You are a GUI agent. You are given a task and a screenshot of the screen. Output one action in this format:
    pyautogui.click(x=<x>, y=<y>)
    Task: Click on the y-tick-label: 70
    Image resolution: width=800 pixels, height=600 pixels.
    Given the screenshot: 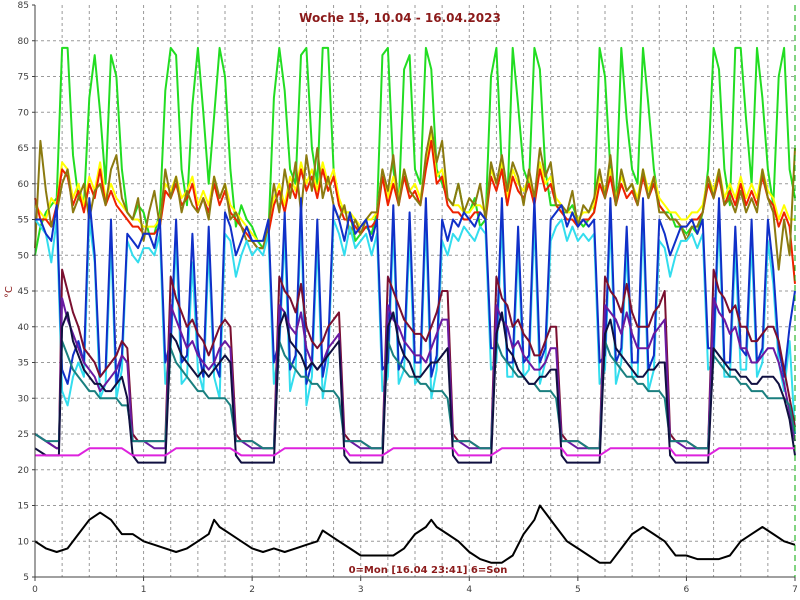 What is the action you would take?
    pyautogui.click(x=24, y=113)
    